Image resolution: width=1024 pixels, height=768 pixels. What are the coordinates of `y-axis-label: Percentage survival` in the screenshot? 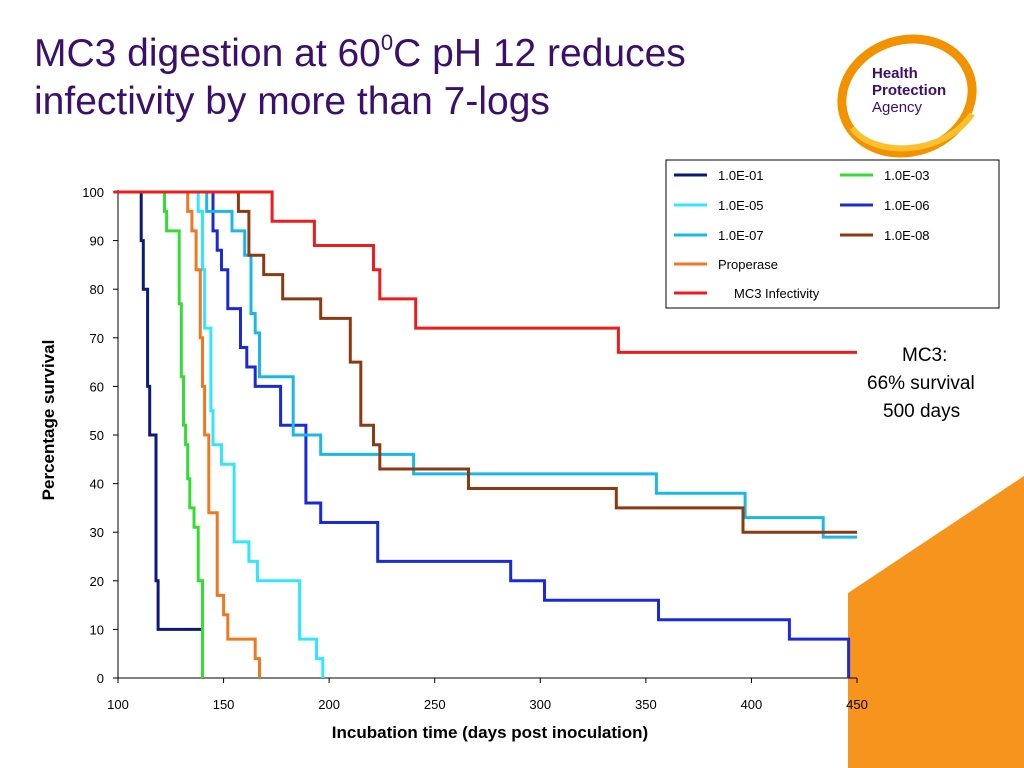 It's located at (48, 420).